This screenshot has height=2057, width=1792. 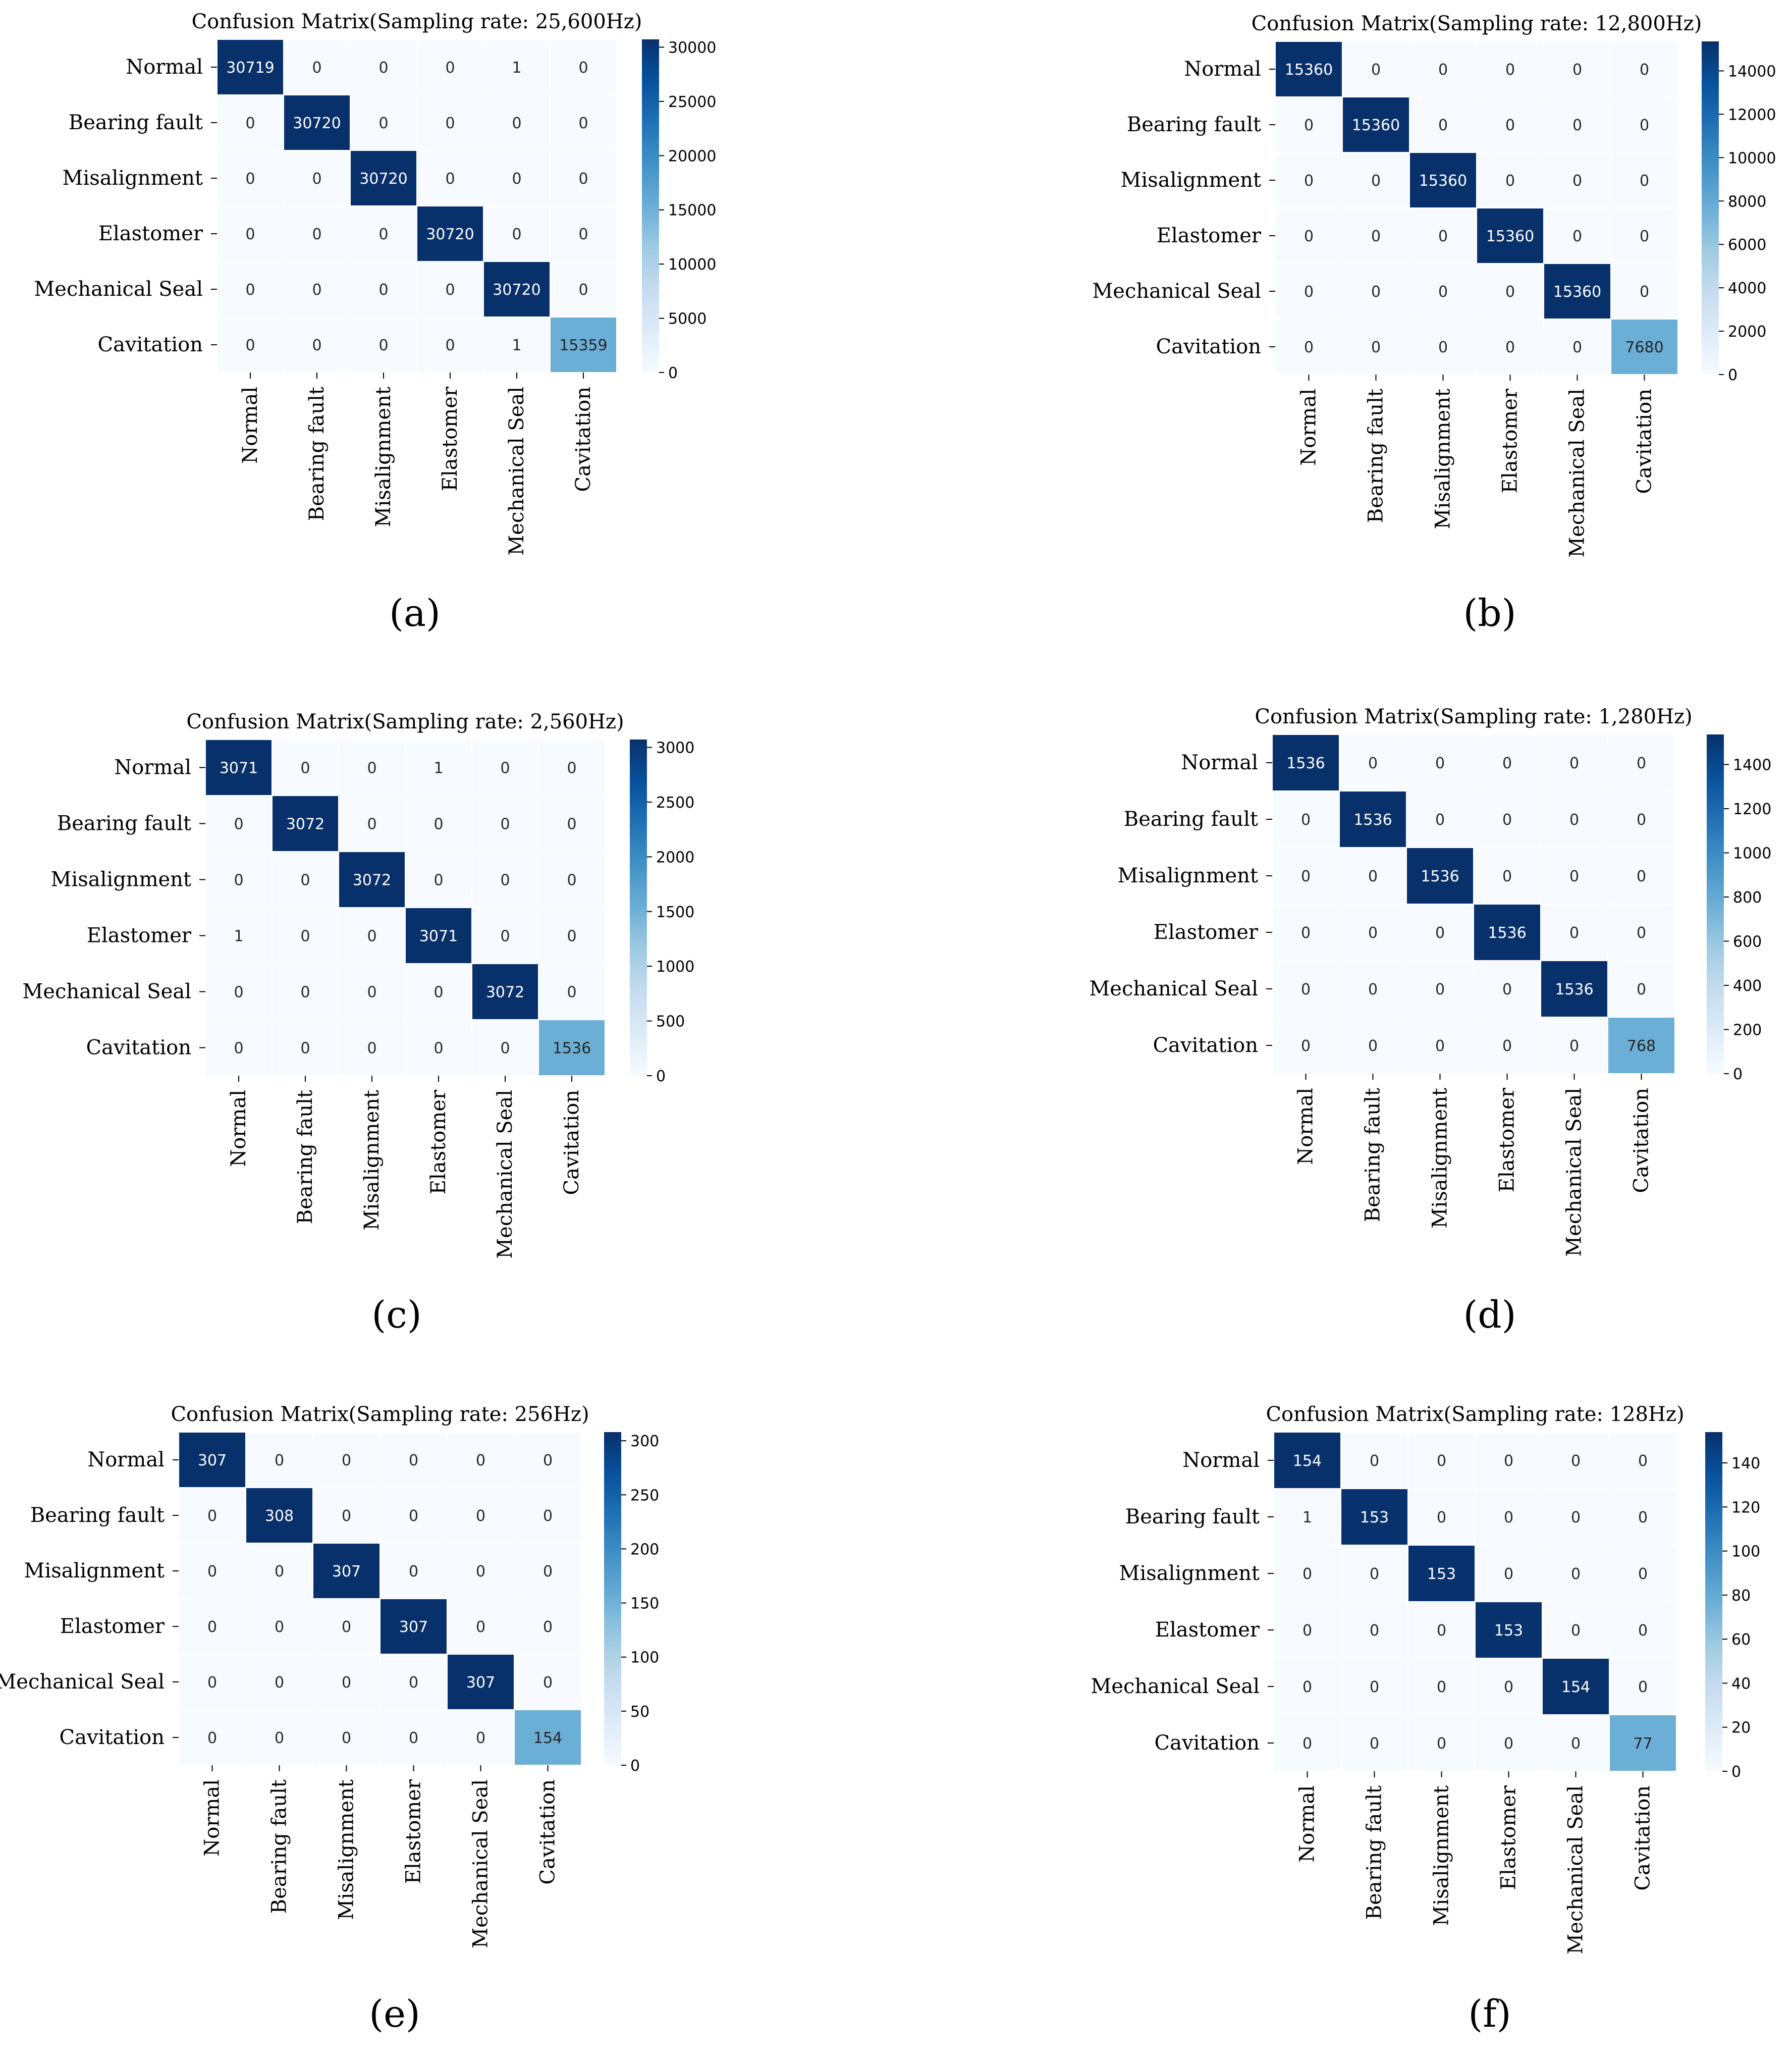 I want to click on colorbar-tick-label: 0, so click(x=635, y=1766).